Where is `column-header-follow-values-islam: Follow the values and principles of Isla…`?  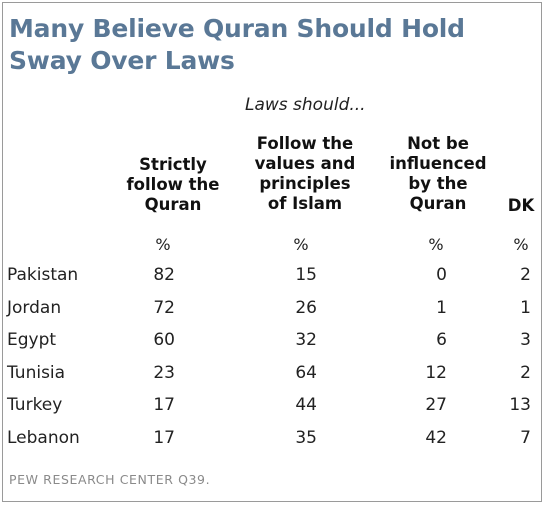
column-header-follow-values-islam: Follow the values and principles of Isla… is located at coordinates (305, 173).